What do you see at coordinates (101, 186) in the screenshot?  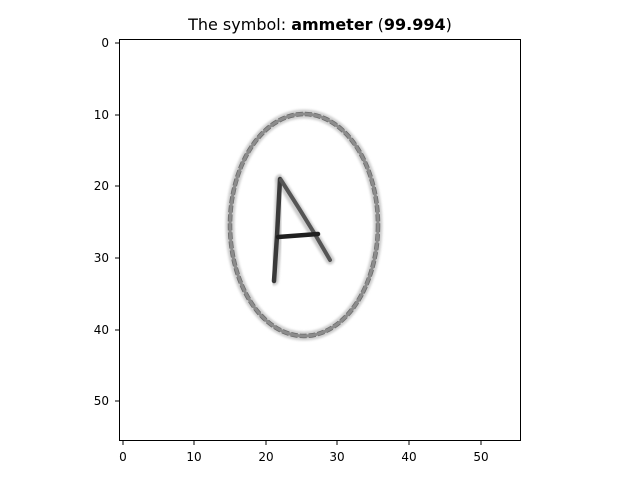 I see `y-tick-label-20: 20` at bounding box center [101, 186].